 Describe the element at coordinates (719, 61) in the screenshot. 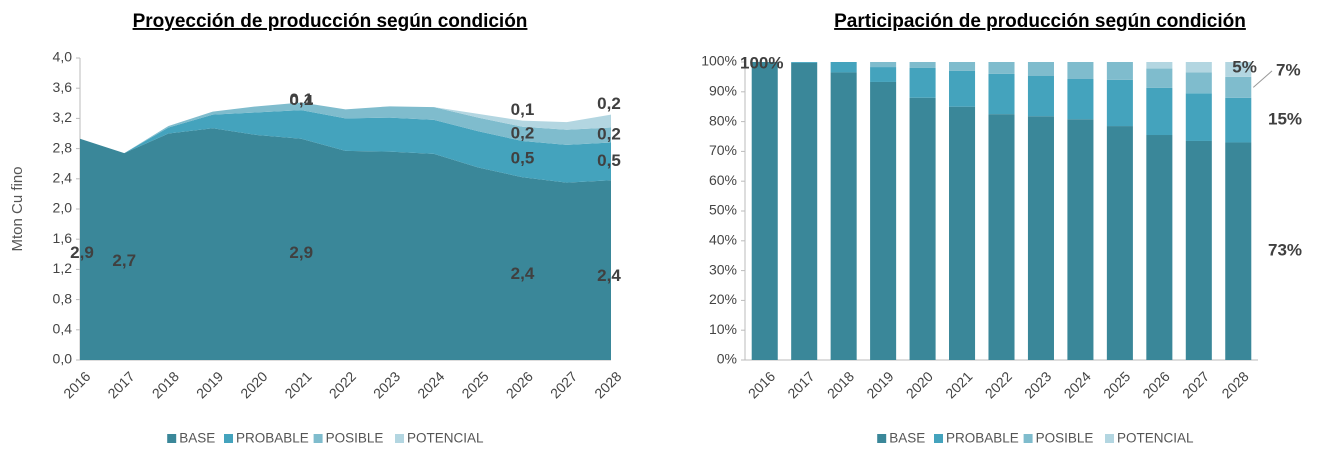

I see `y-tick-label: 100%` at that location.